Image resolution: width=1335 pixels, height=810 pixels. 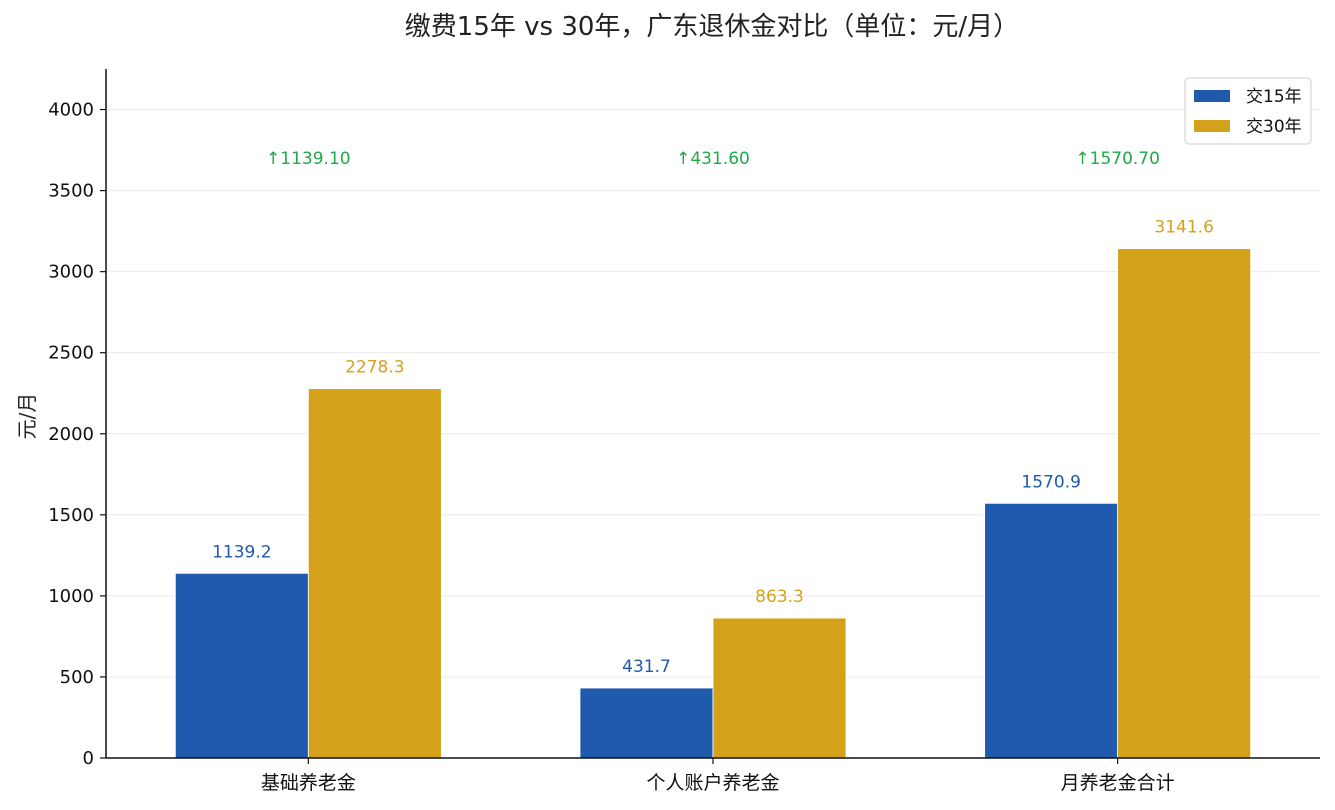 I want to click on y-tick-label: 2000, so click(x=71, y=434).